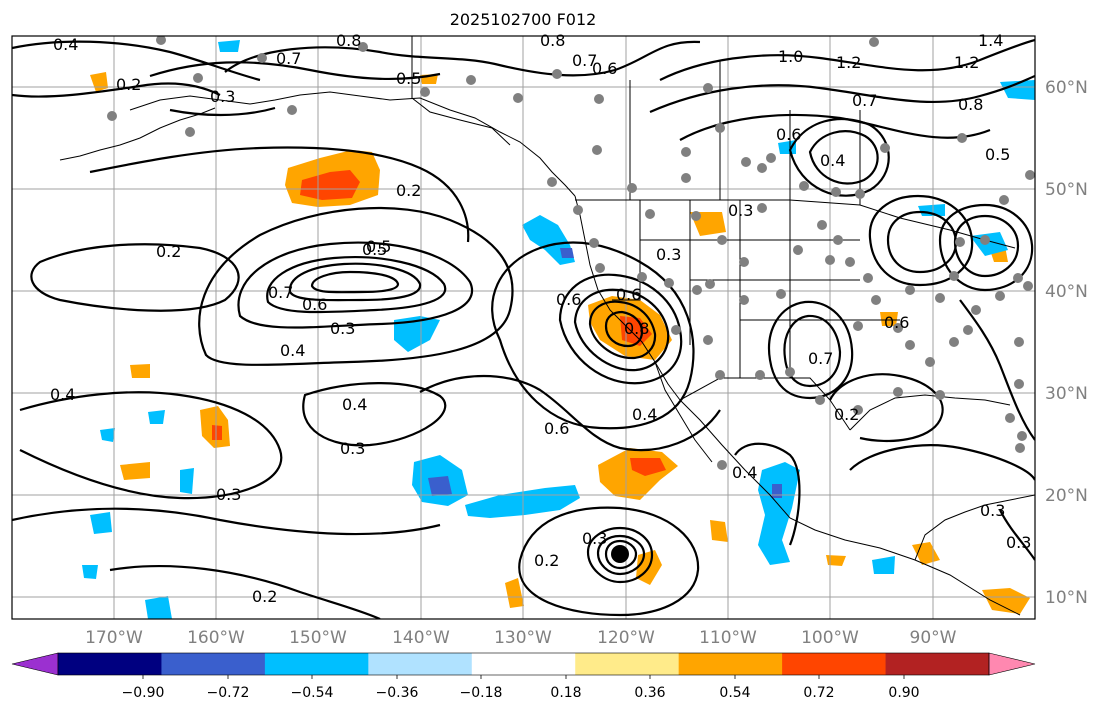  I want to click on latitude-label: 60°N, so click(1066, 88).